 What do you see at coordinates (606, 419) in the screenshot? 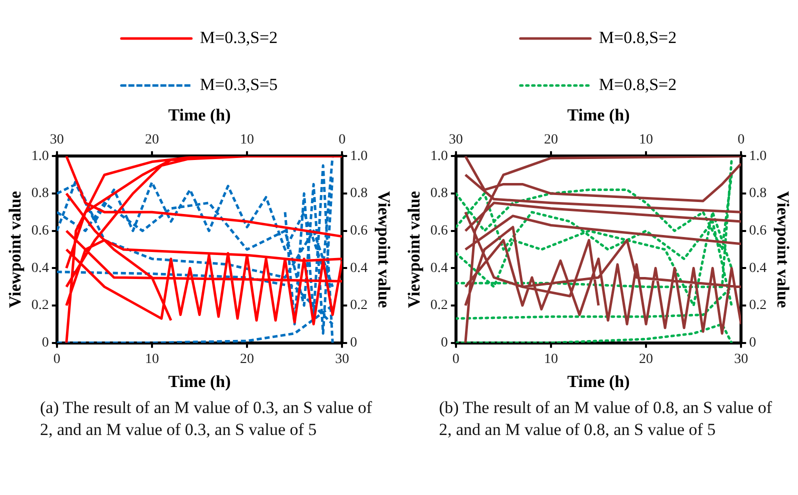
I see `text: (b) The result of an M value of 0.8, an S value of 2, and an M value of 0.8, an S value of 5` at bounding box center [606, 419].